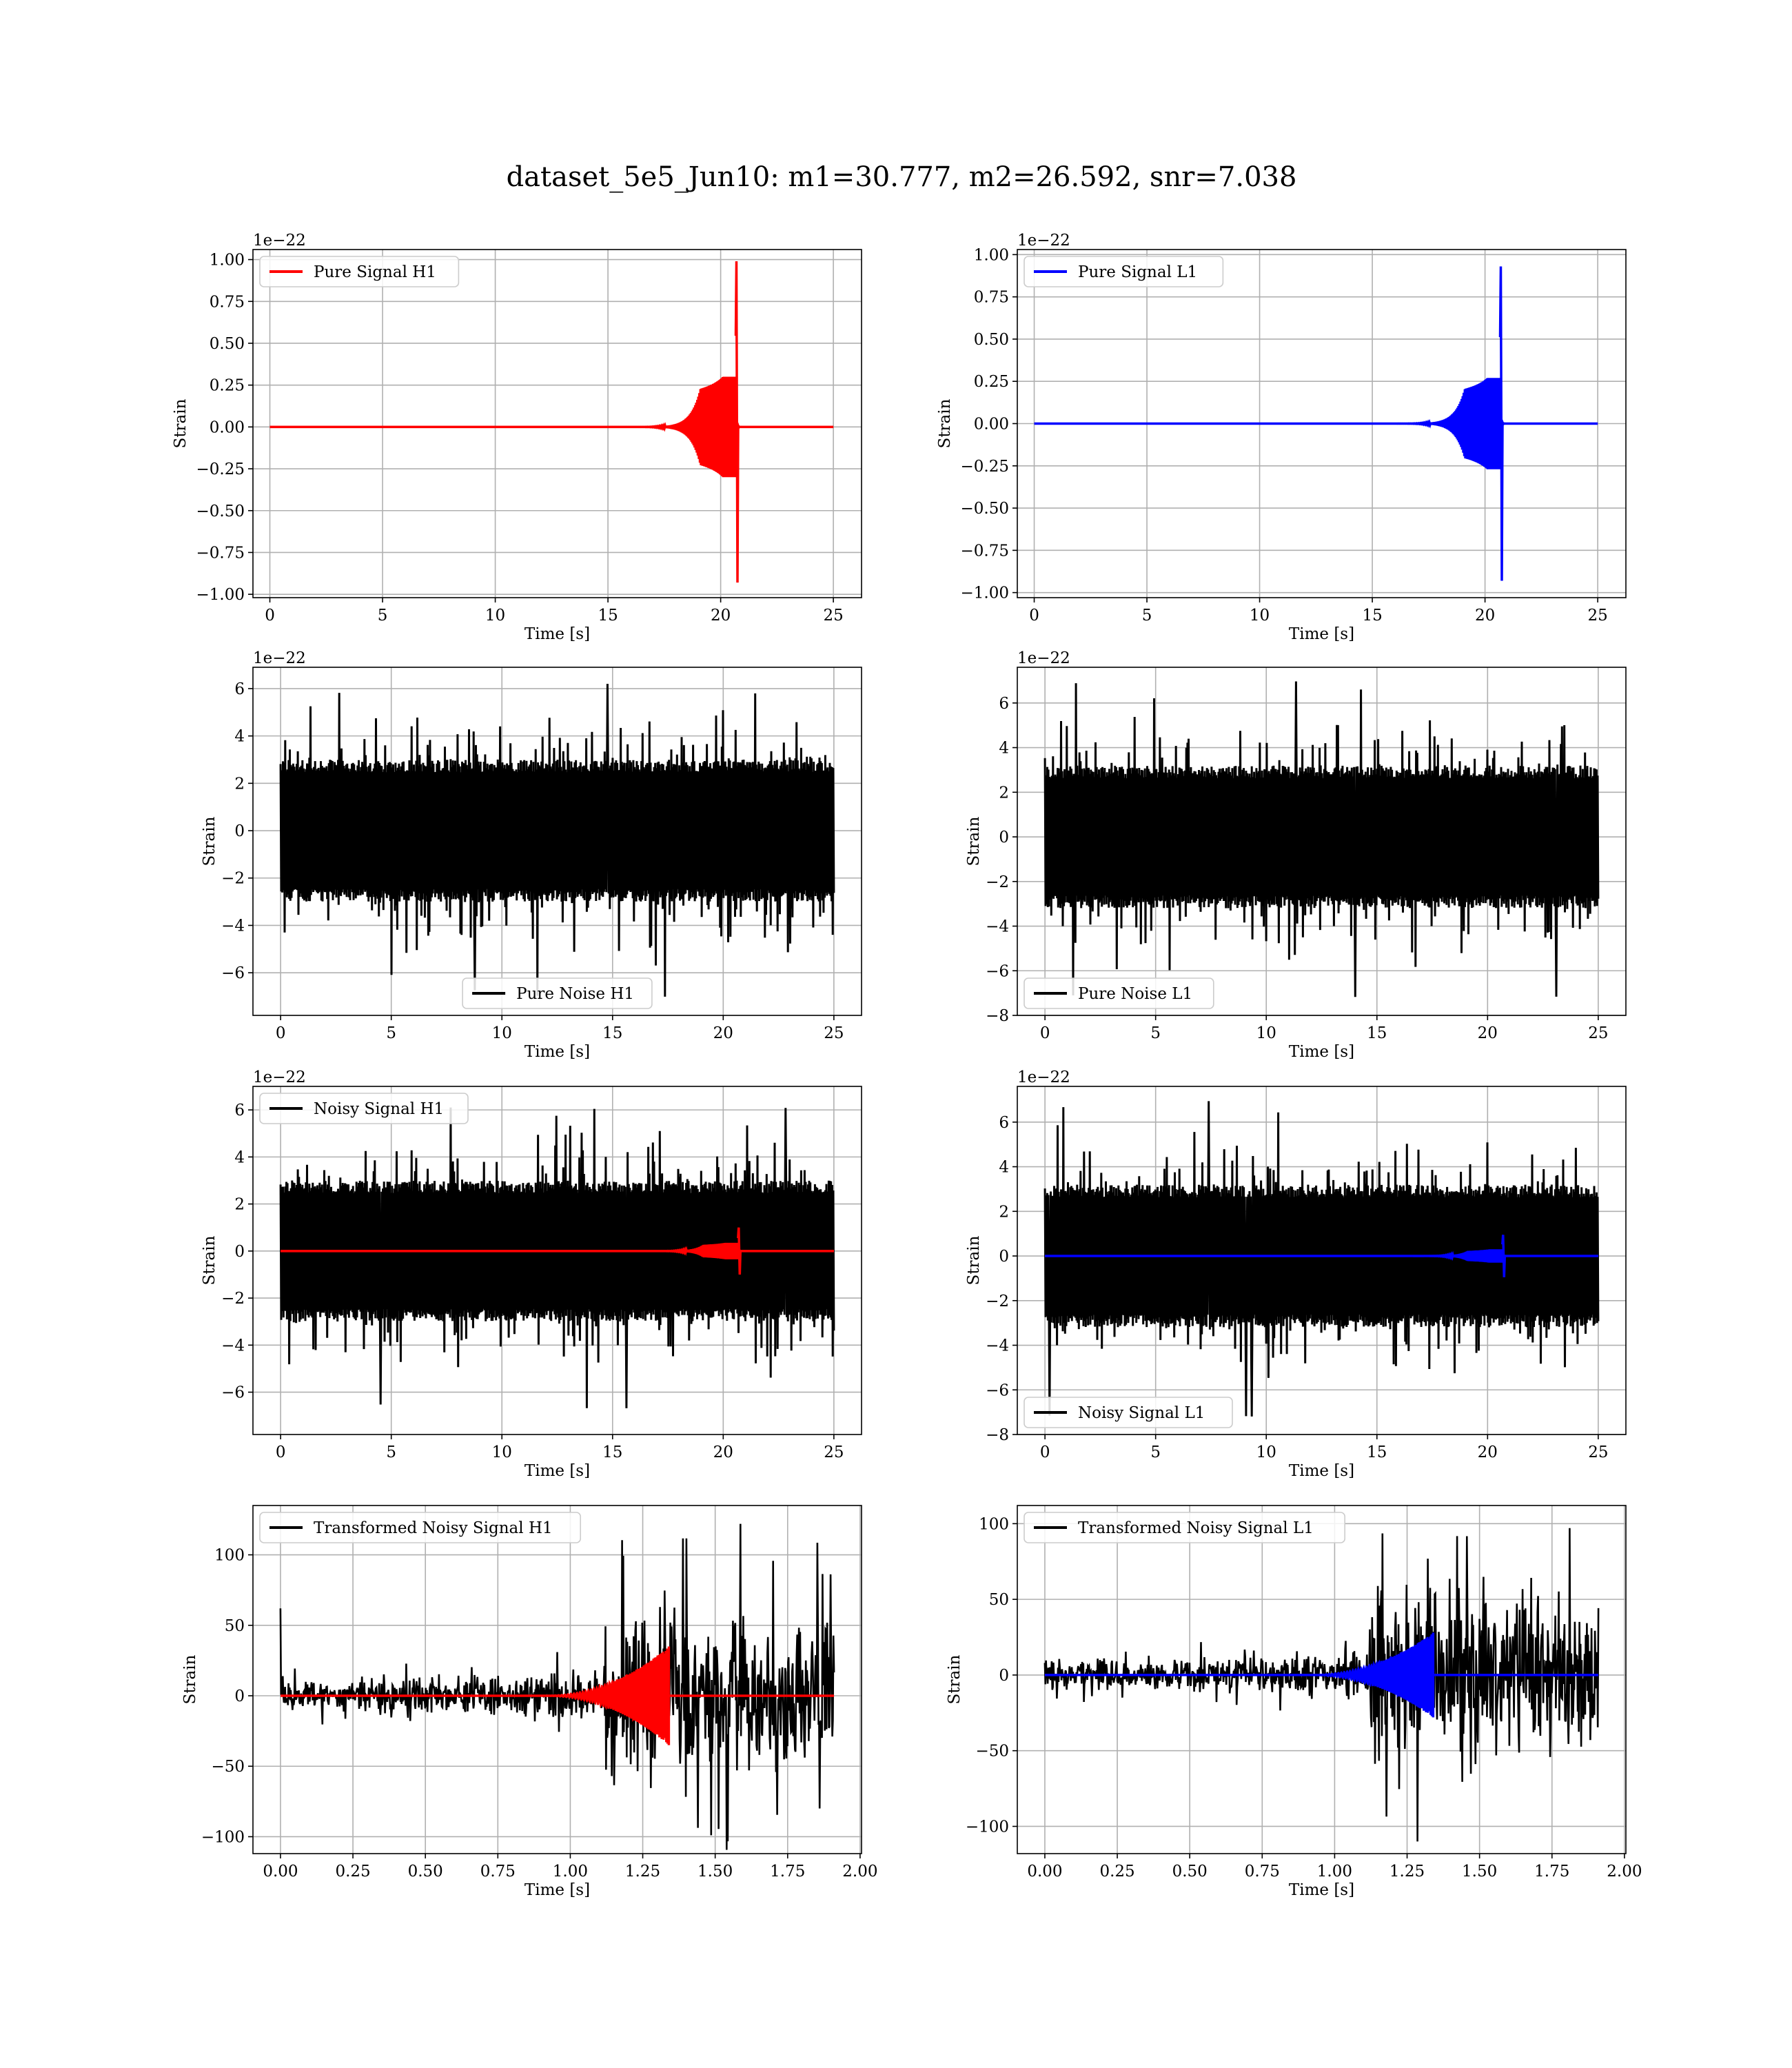  What do you see at coordinates (859, 1872) in the screenshot?
I see `x-tick-label: 2.00` at bounding box center [859, 1872].